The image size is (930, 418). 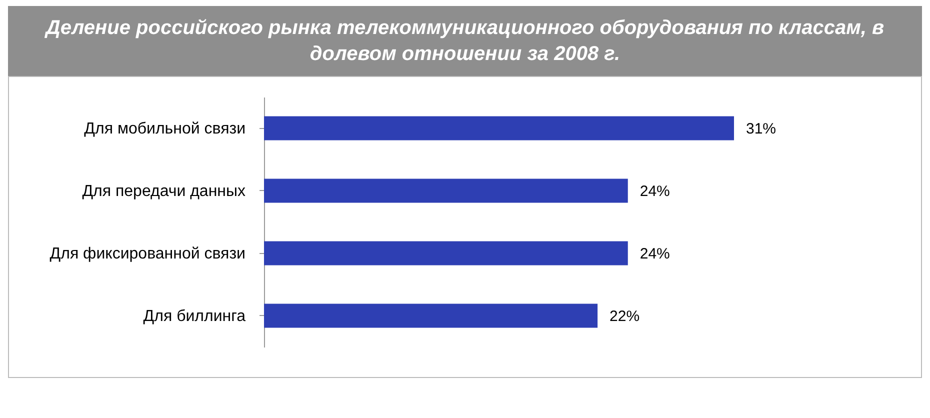 What do you see at coordinates (625, 316) in the screenshot?
I see `data-label: 22%` at bounding box center [625, 316].